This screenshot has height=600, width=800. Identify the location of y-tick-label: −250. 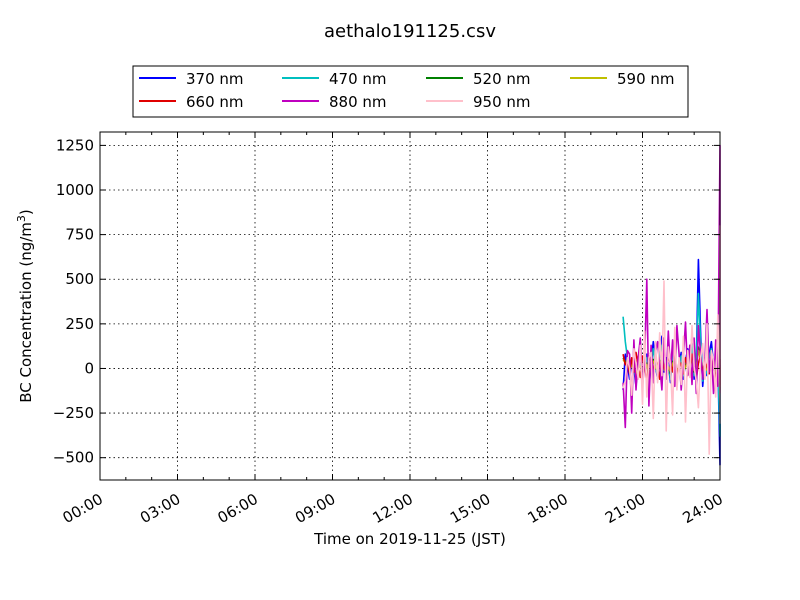
(73, 413).